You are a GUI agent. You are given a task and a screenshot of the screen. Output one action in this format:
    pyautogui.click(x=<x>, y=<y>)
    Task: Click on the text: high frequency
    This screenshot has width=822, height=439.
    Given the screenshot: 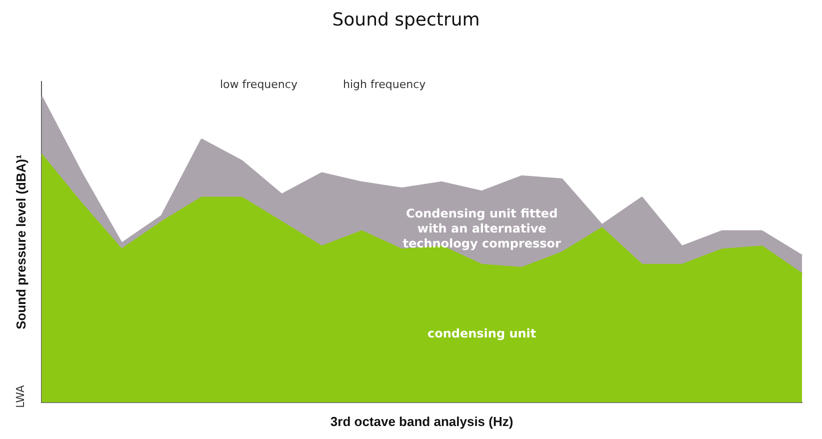 What is the action you would take?
    pyautogui.click(x=384, y=84)
    